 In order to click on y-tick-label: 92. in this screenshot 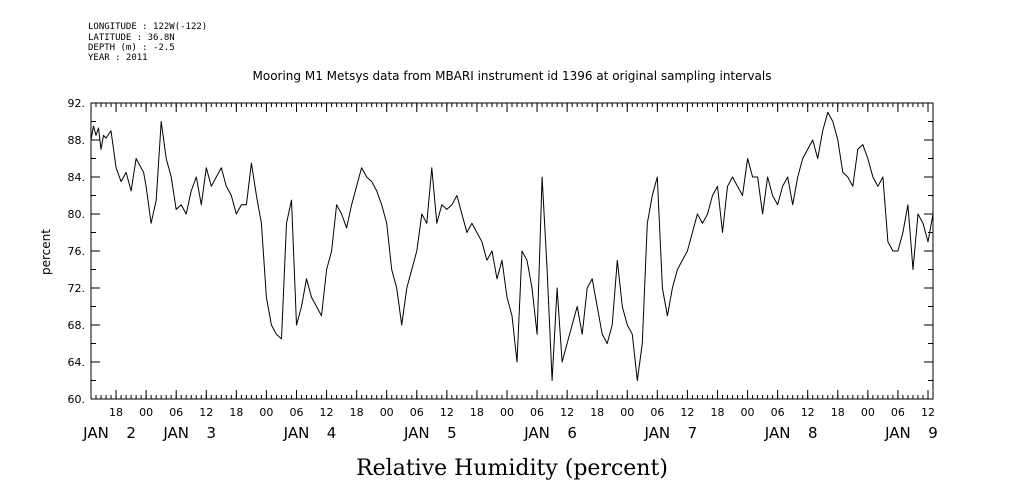, I will do `click(77, 103)`.